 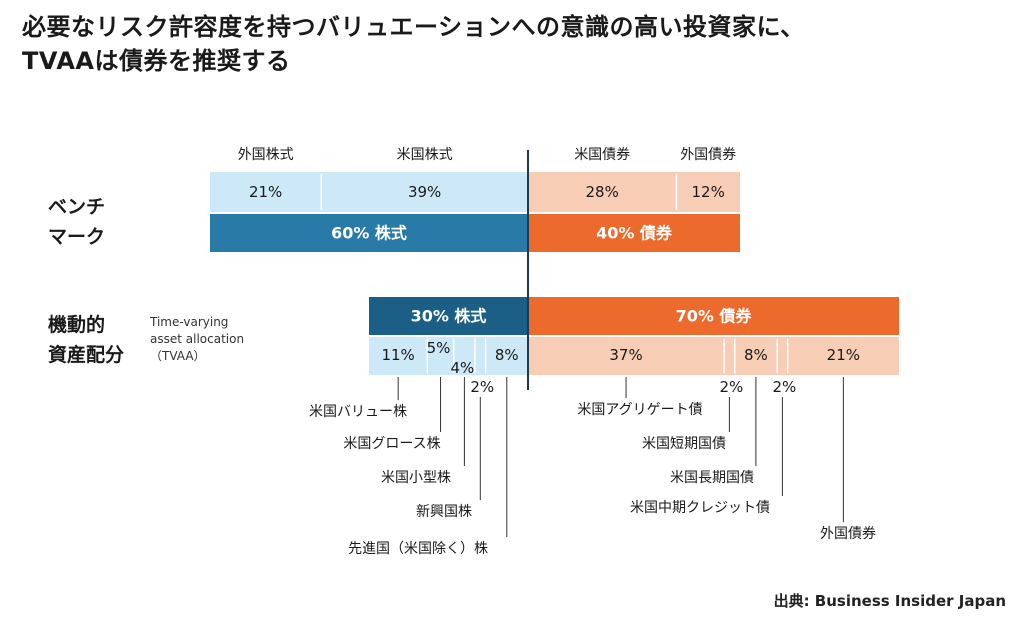 What do you see at coordinates (76, 237) in the screenshot?
I see `row-label-benchmark: マーク` at bounding box center [76, 237].